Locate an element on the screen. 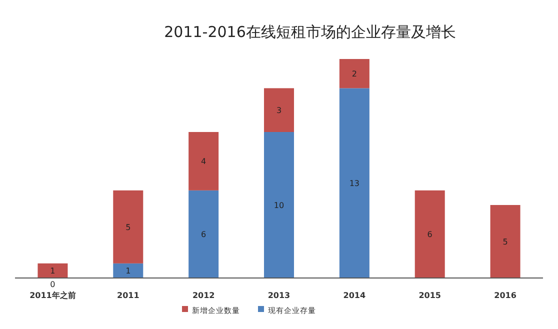 The width and height of the screenshot is (558, 329). data-label: 13 is located at coordinates (354, 183).